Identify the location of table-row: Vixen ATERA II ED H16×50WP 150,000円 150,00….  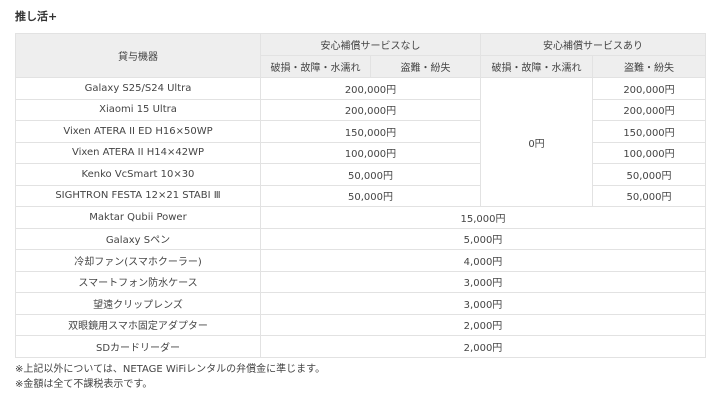
(360, 131).